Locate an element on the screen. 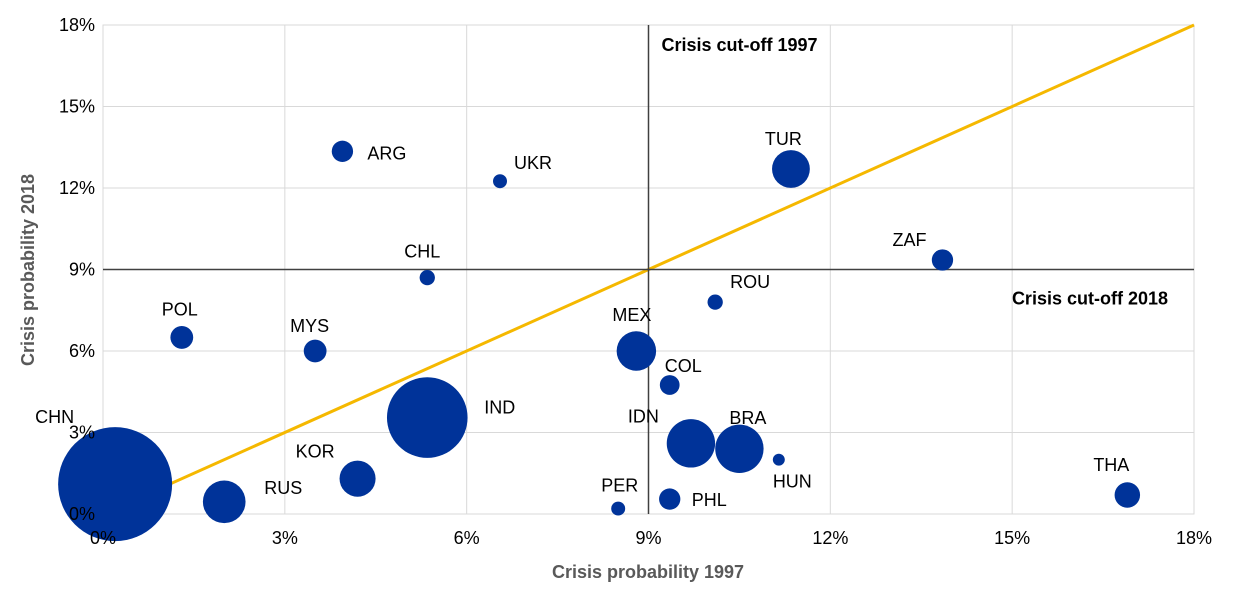  bubble-col is located at coordinates (669, 385).